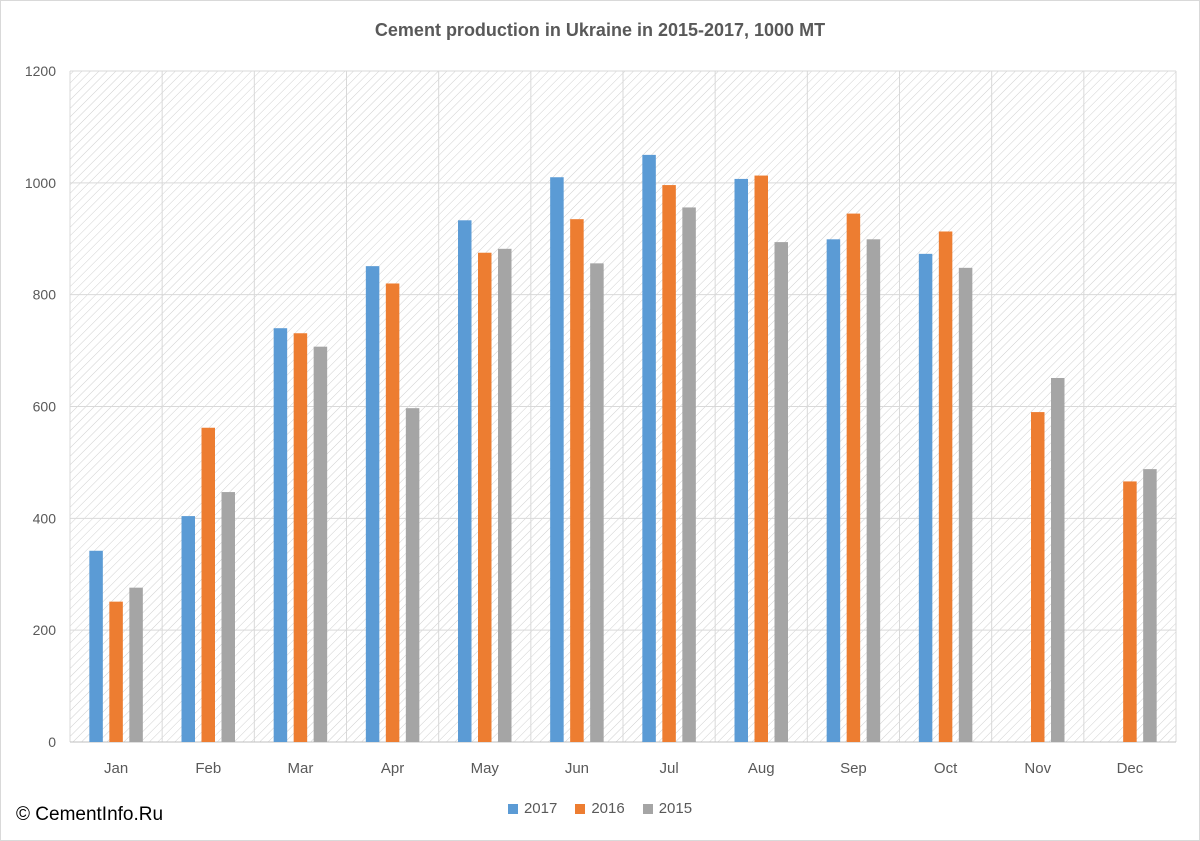 This screenshot has height=841, width=1200. I want to click on bar-2015-feb, so click(228, 617).